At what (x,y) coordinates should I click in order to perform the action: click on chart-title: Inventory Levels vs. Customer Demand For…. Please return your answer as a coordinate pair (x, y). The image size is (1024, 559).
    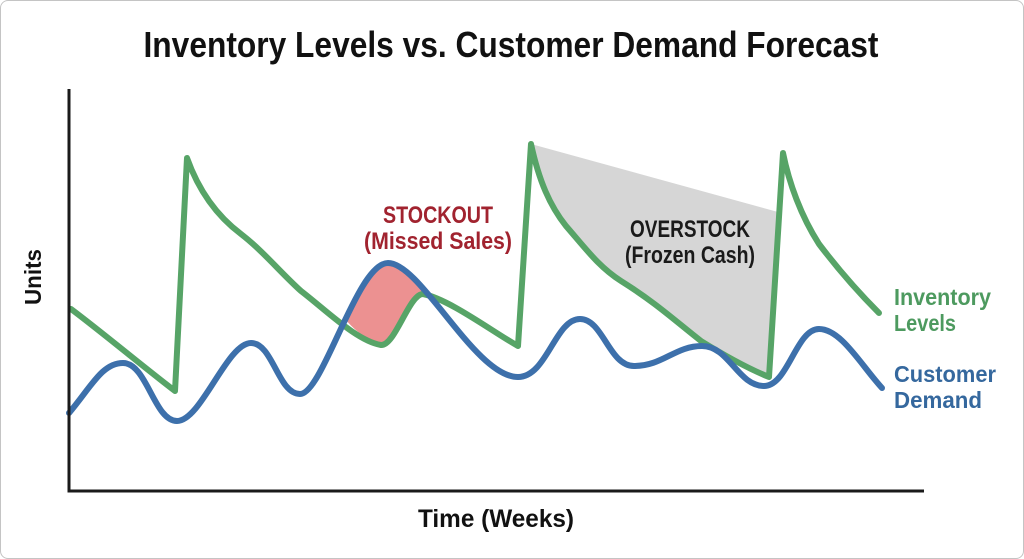
    Looking at the image, I should click on (511, 44).